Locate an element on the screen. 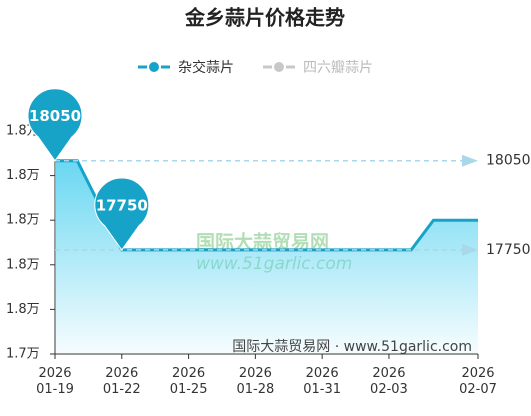  mark-line-label: 17750 is located at coordinates (508, 250).